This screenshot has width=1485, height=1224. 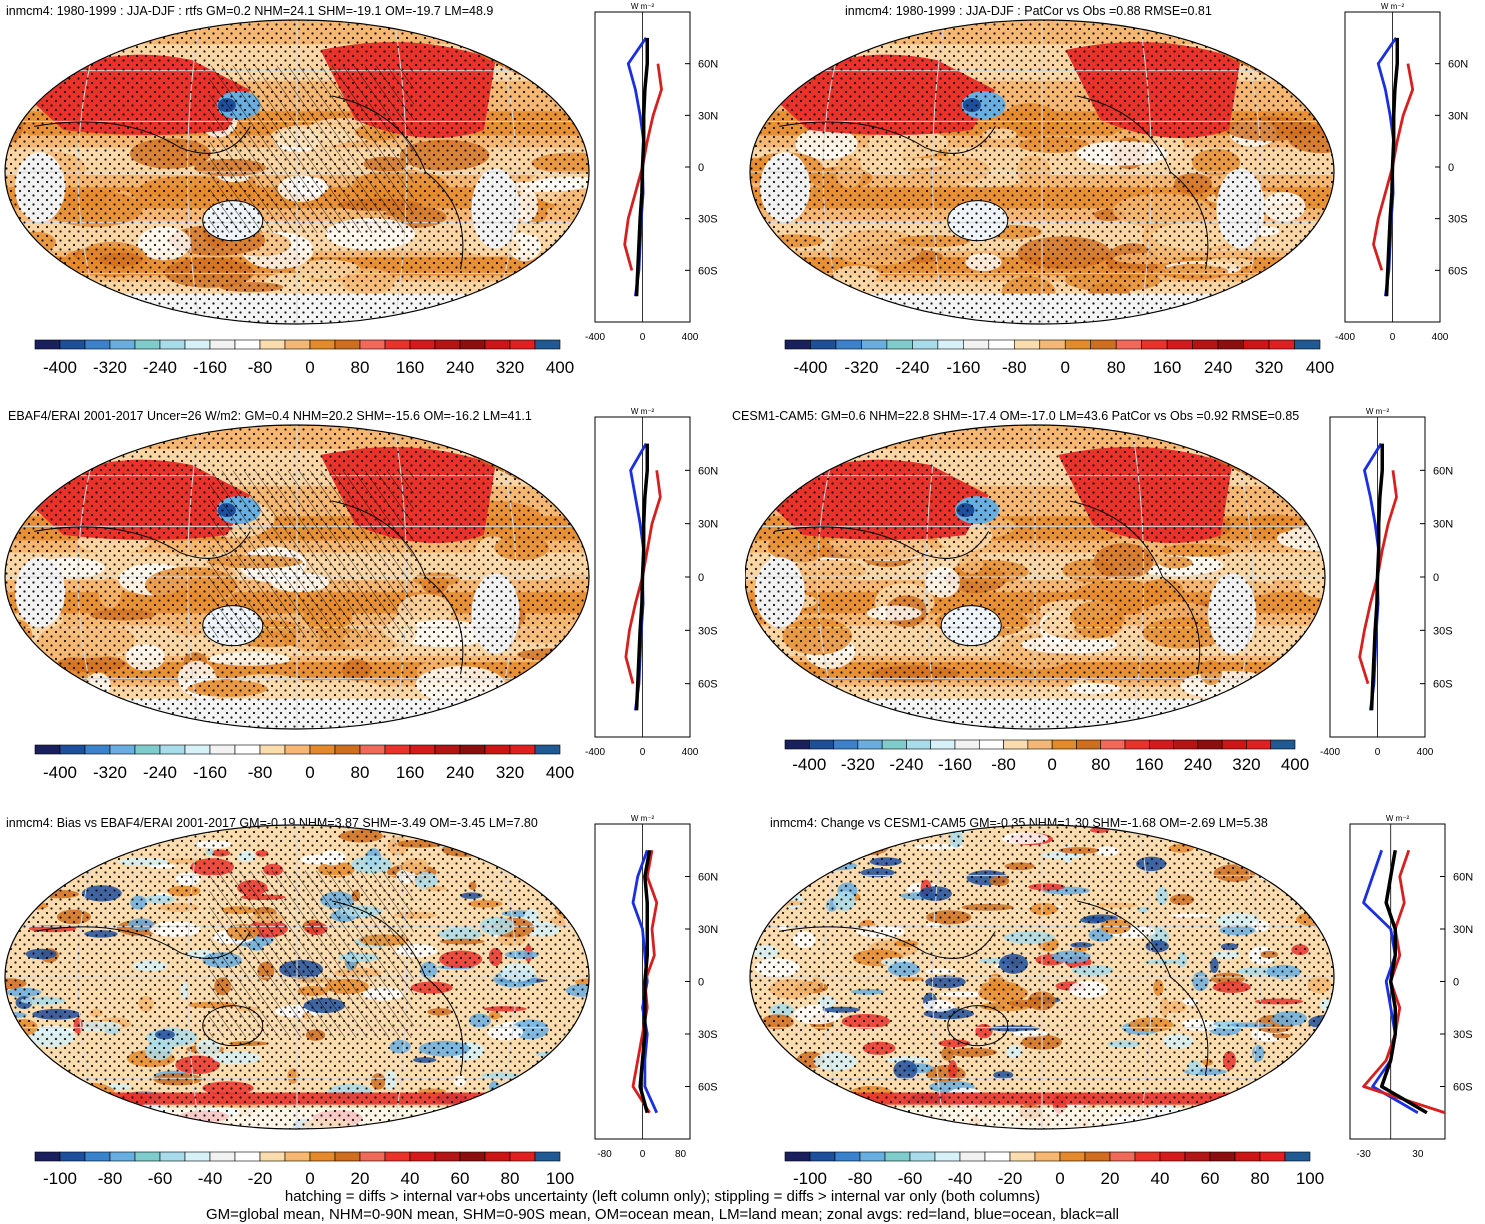 What do you see at coordinates (460, 1178) in the screenshot?
I see `colorbar-tick-label: 60` at bounding box center [460, 1178].